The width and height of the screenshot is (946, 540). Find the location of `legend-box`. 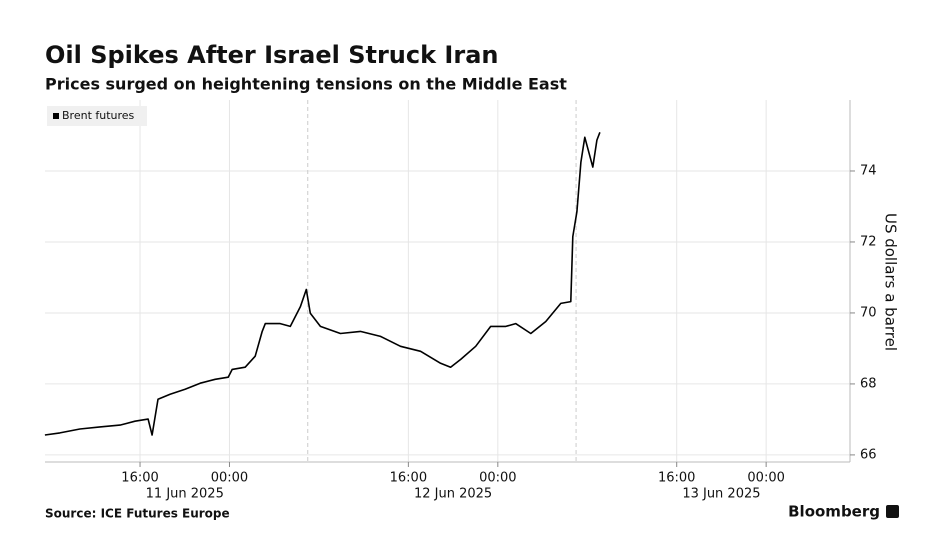

legend-box is located at coordinates (97, 116).